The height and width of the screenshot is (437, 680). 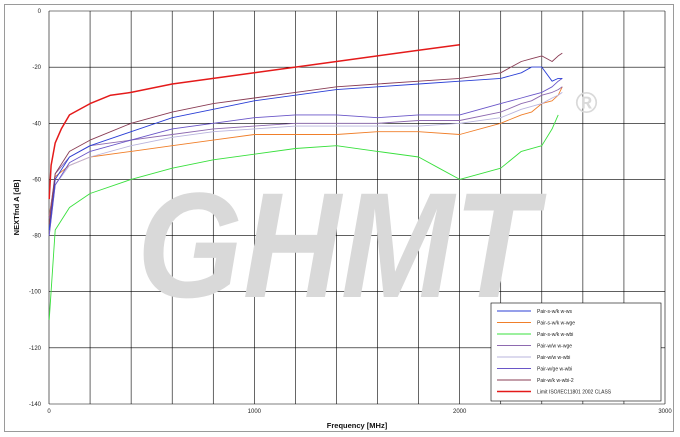 I want to click on x-tick-label: 2000, so click(x=460, y=412).